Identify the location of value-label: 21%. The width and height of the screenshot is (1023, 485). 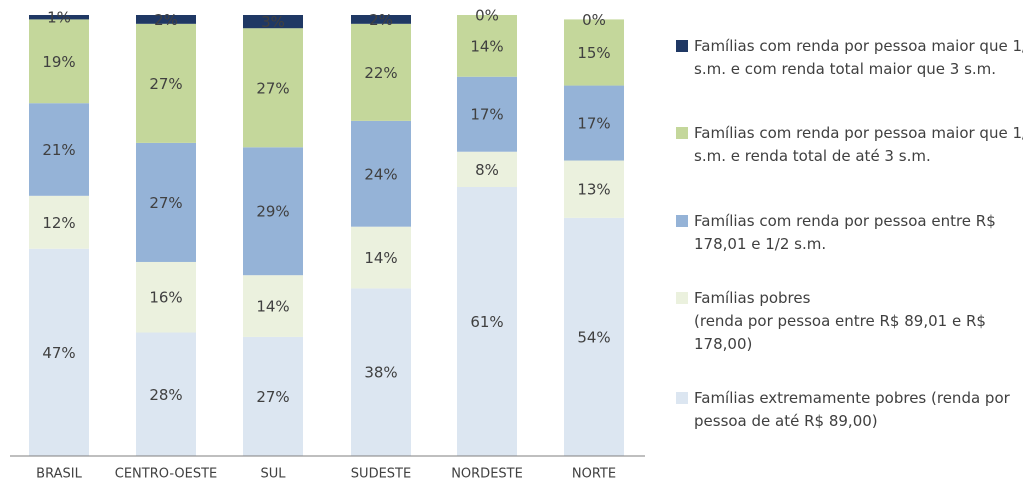
(58, 150).